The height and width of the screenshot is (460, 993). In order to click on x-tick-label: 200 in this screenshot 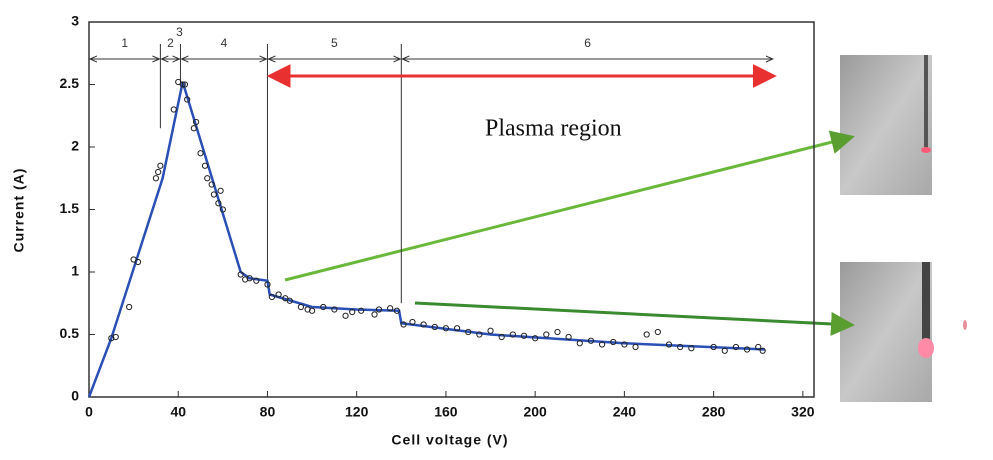, I will do `click(535, 412)`.